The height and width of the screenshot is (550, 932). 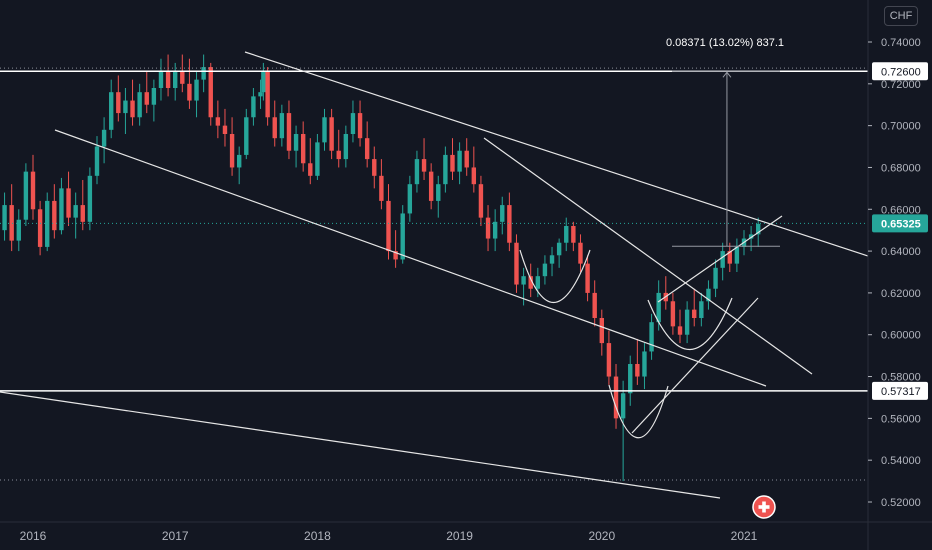 What do you see at coordinates (726, 158) in the screenshot?
I see `price-range-measure` at bounding box center [726, 158].